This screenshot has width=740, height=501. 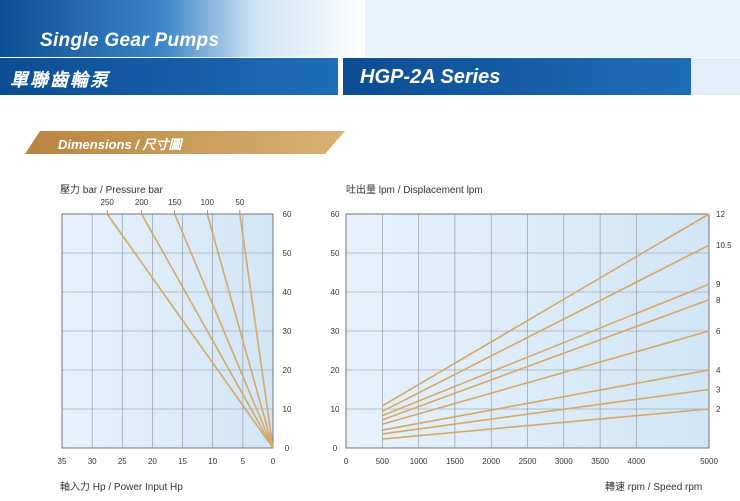 I want to click on left-x-tick-label: 5, so click(x=243, y=461).